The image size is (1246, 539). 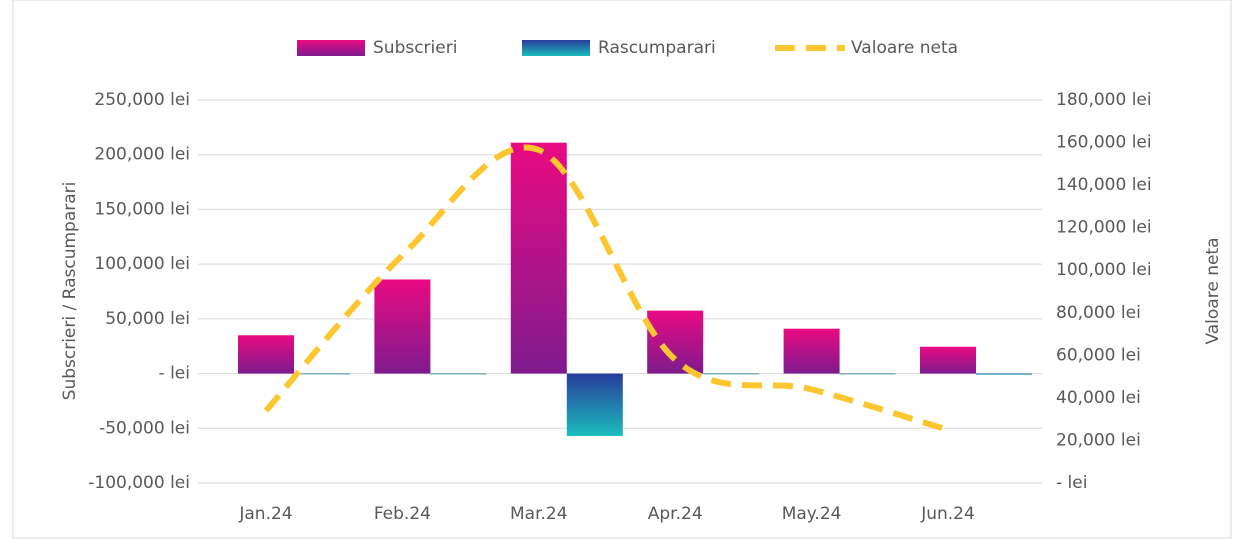 I want to click on y-tick-label: 100,000 lei, so click(x=142, y=264).